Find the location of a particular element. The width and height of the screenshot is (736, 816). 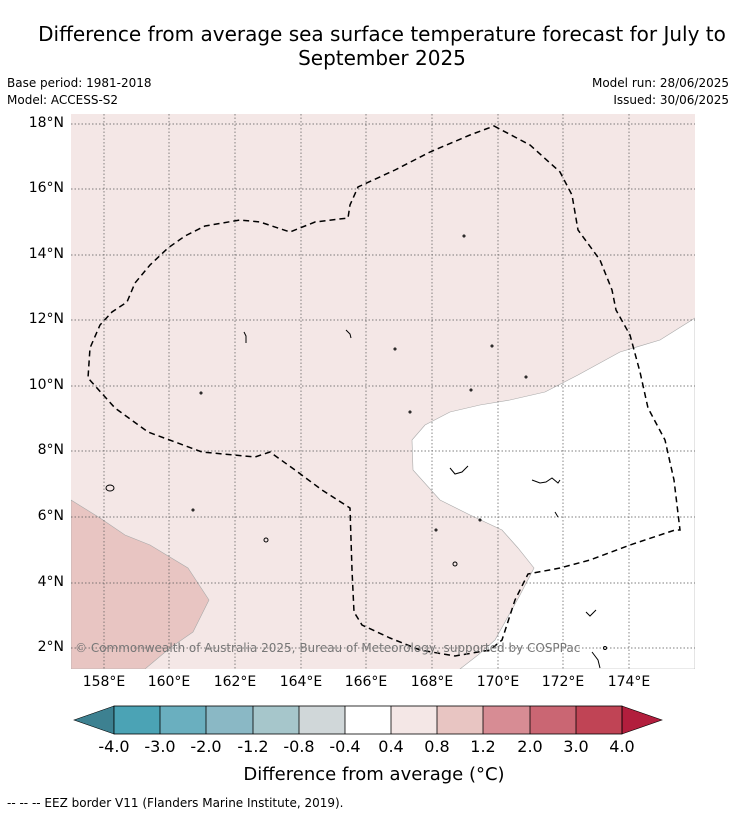

lon-label-160e: 160°E is located at coordinates (169, 682).